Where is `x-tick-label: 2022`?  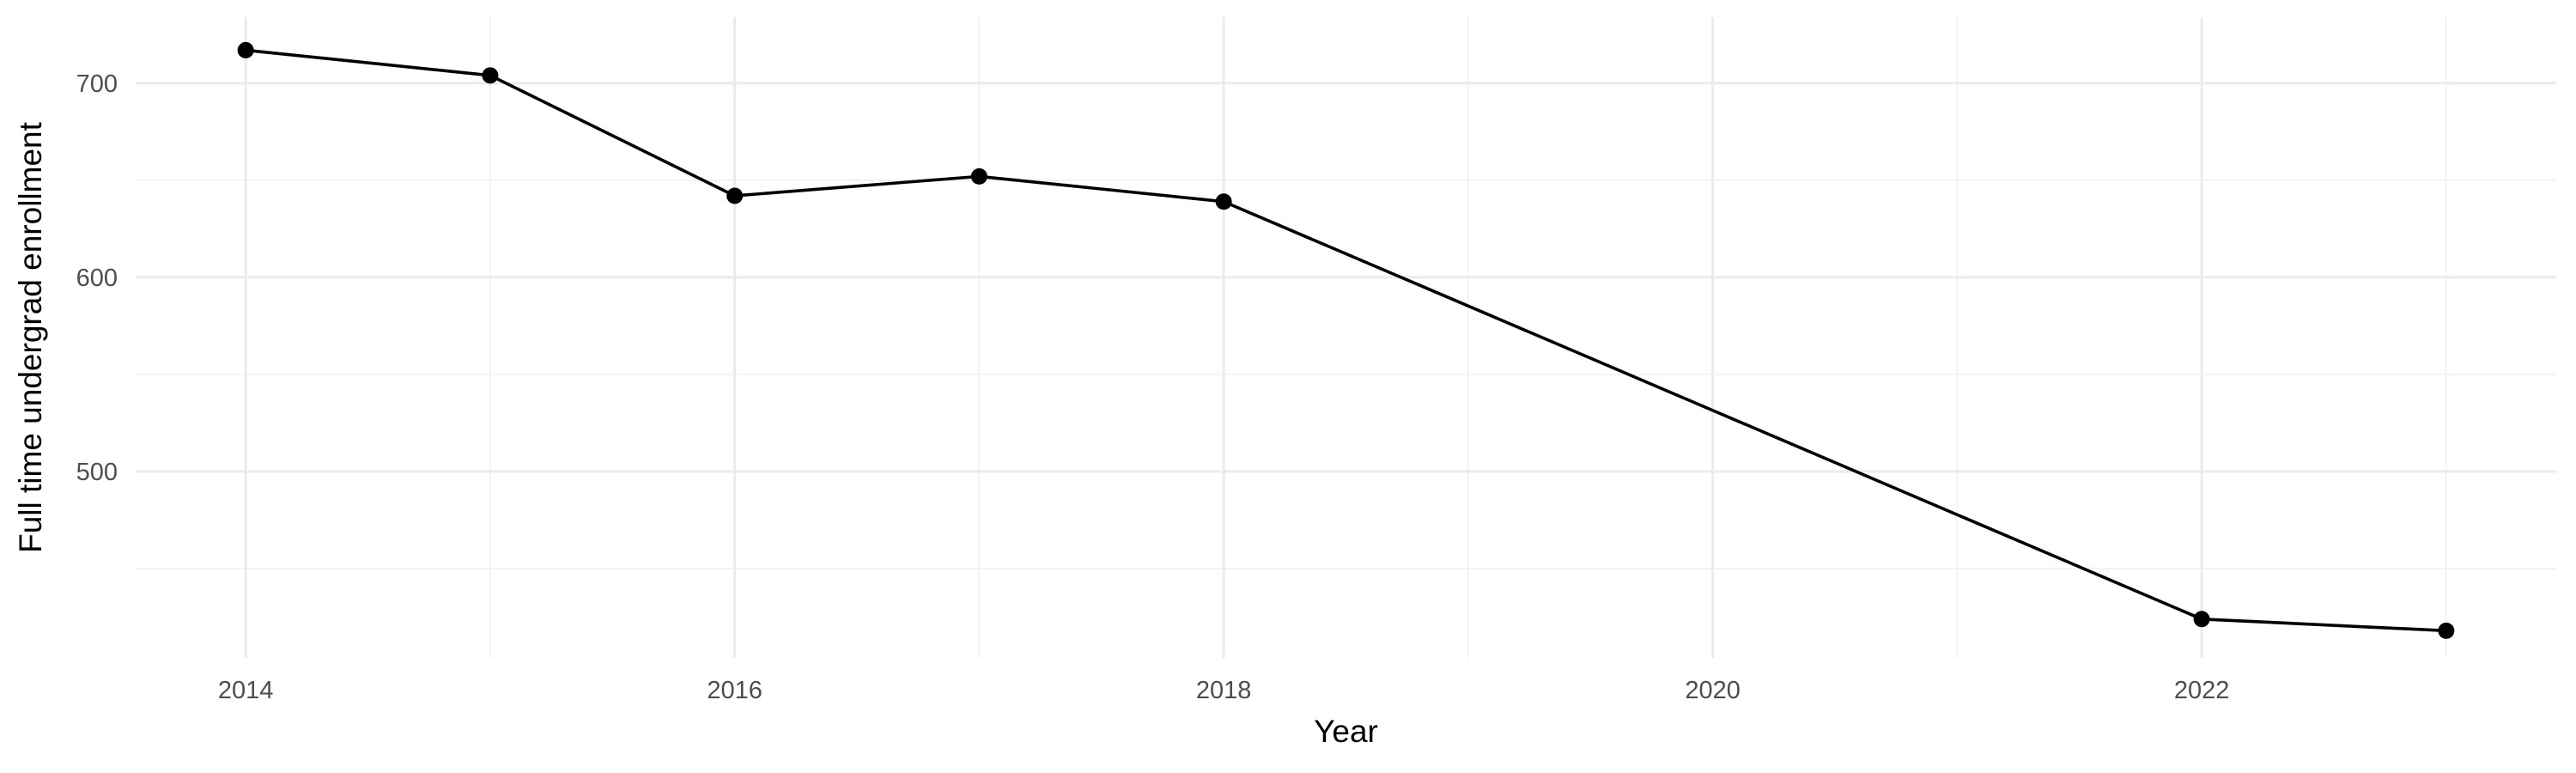
x-tick-label: 2022 is located at coordinates (2202, 690).